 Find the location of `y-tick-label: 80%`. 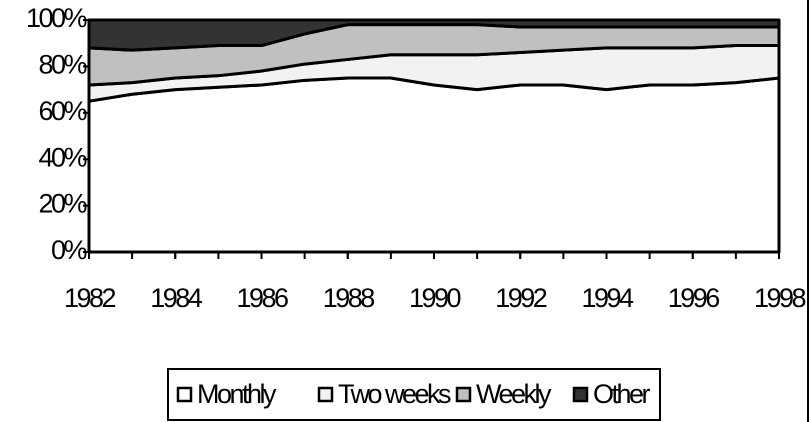

y-tick-label: 80% is located at coordinates (62, 65).